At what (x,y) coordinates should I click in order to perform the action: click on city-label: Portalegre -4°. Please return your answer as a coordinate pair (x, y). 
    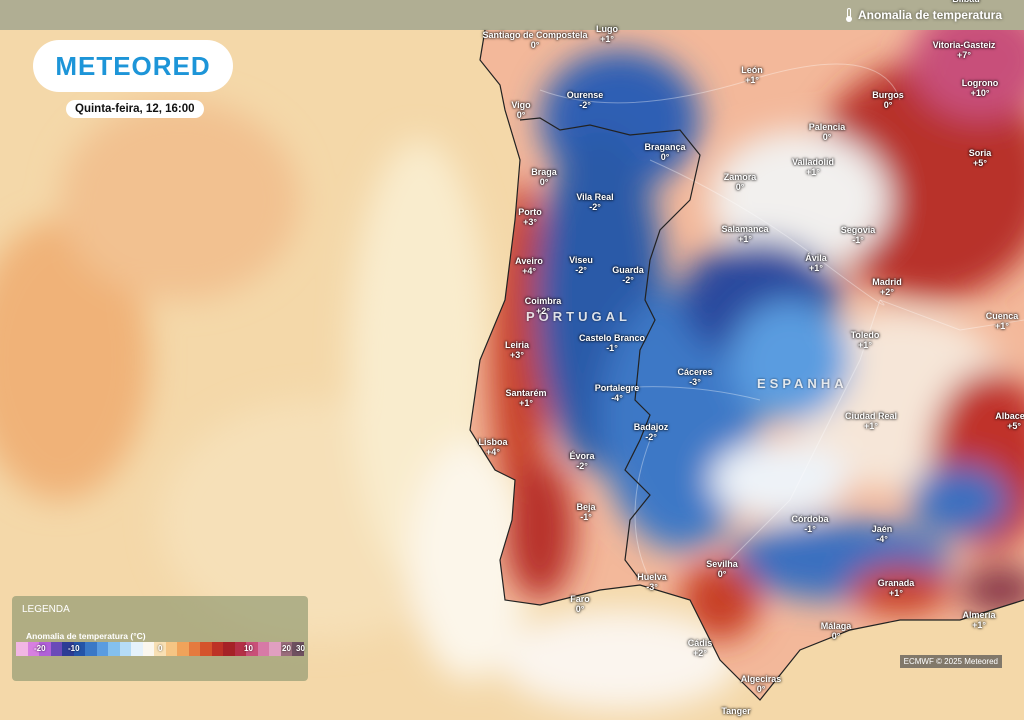
    Looking at the image, I should click on (617, 393).